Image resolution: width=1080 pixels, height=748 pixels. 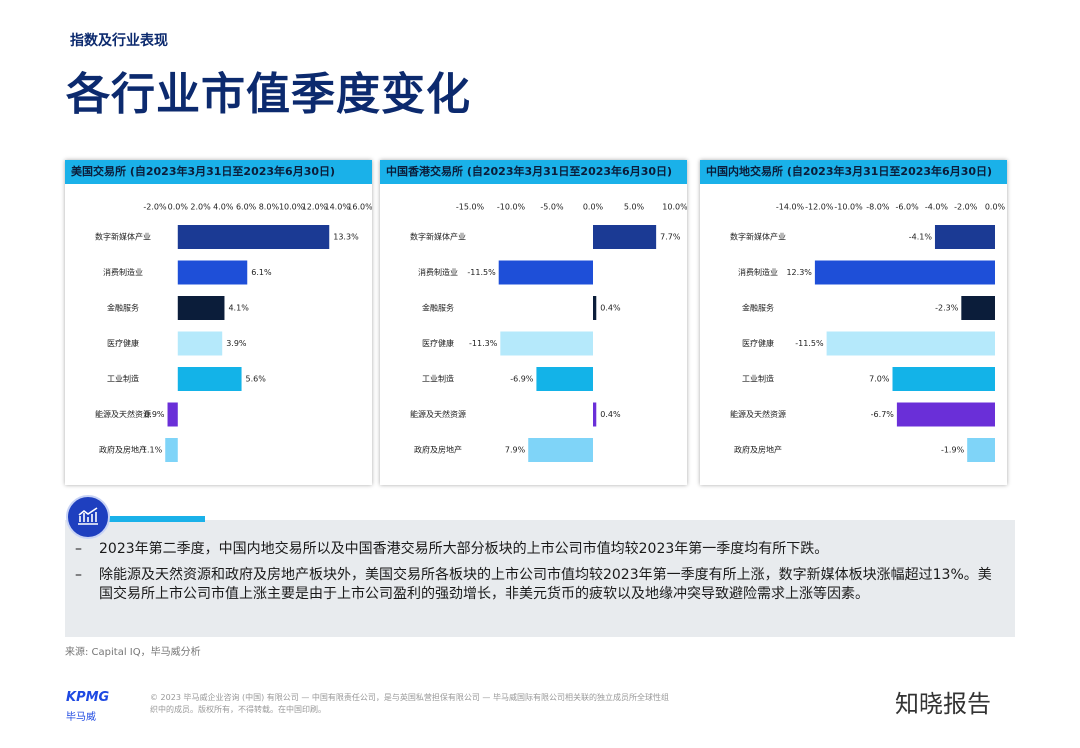 What do you see at coordinates (610, 414) in the screenshot?
I see `value-label: 0.4%` at bounding box center [610, 414].